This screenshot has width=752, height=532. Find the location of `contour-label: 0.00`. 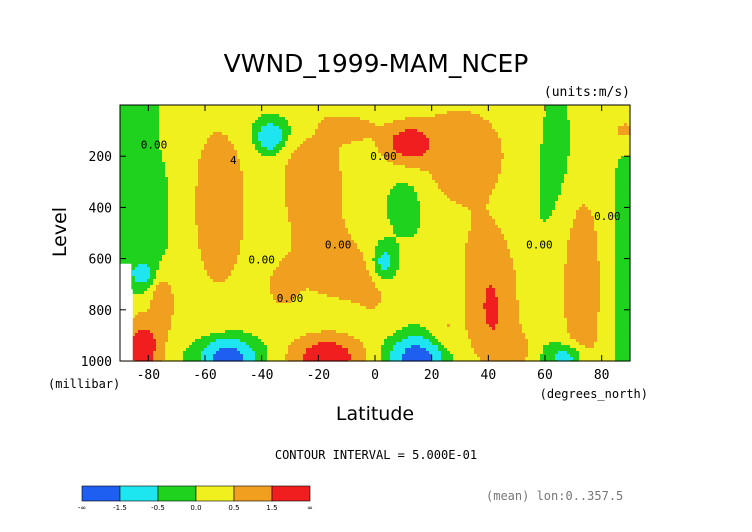

contour-label: 0.00 is located at coordinates (338, 244).